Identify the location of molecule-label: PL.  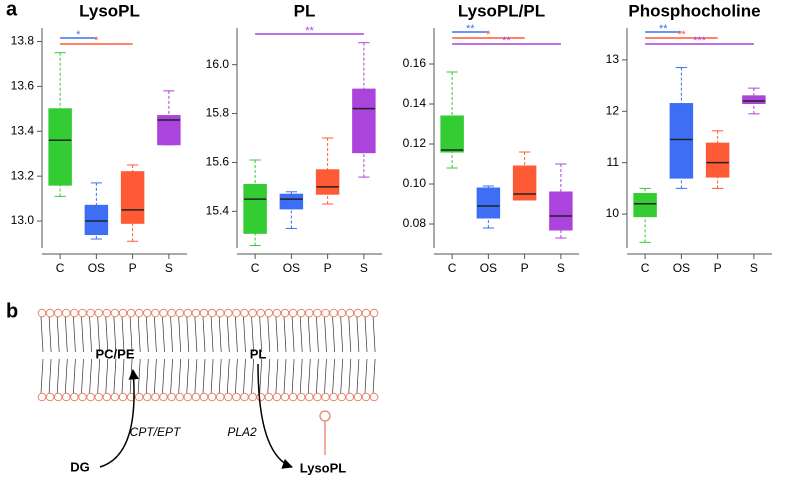
(258, 353).